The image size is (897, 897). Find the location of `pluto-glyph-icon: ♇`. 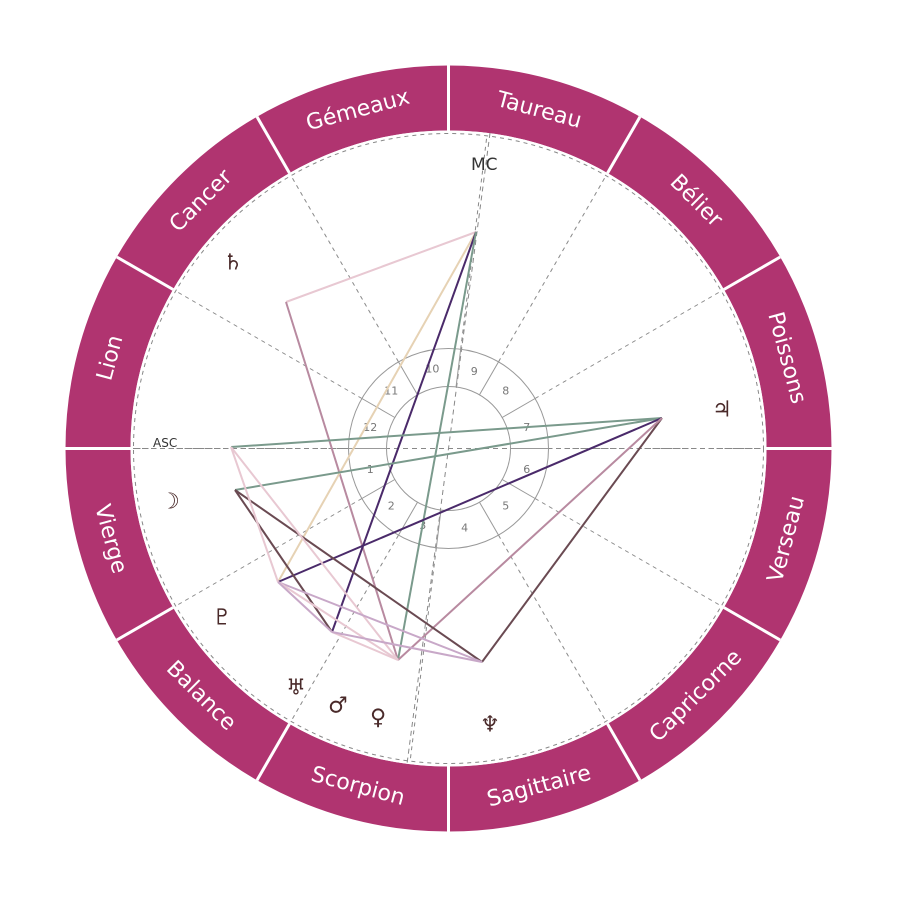

pluto-glyph-icon: ♇ is located at coordinates (222, 618).